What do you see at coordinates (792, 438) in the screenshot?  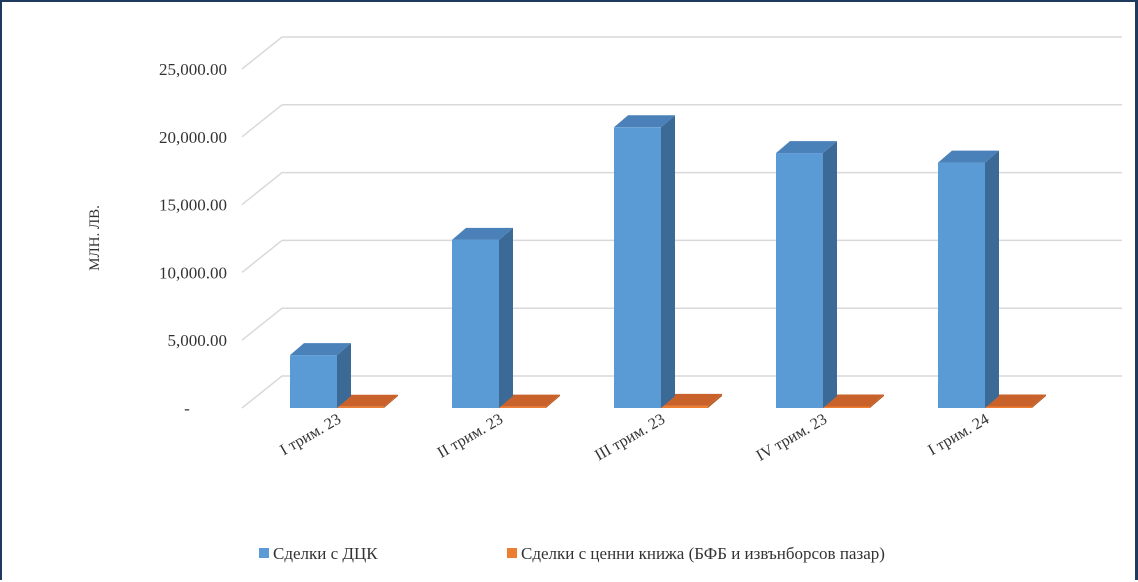 I see `category-label-3: IV трим. 23` at bounding box center [792, 438].